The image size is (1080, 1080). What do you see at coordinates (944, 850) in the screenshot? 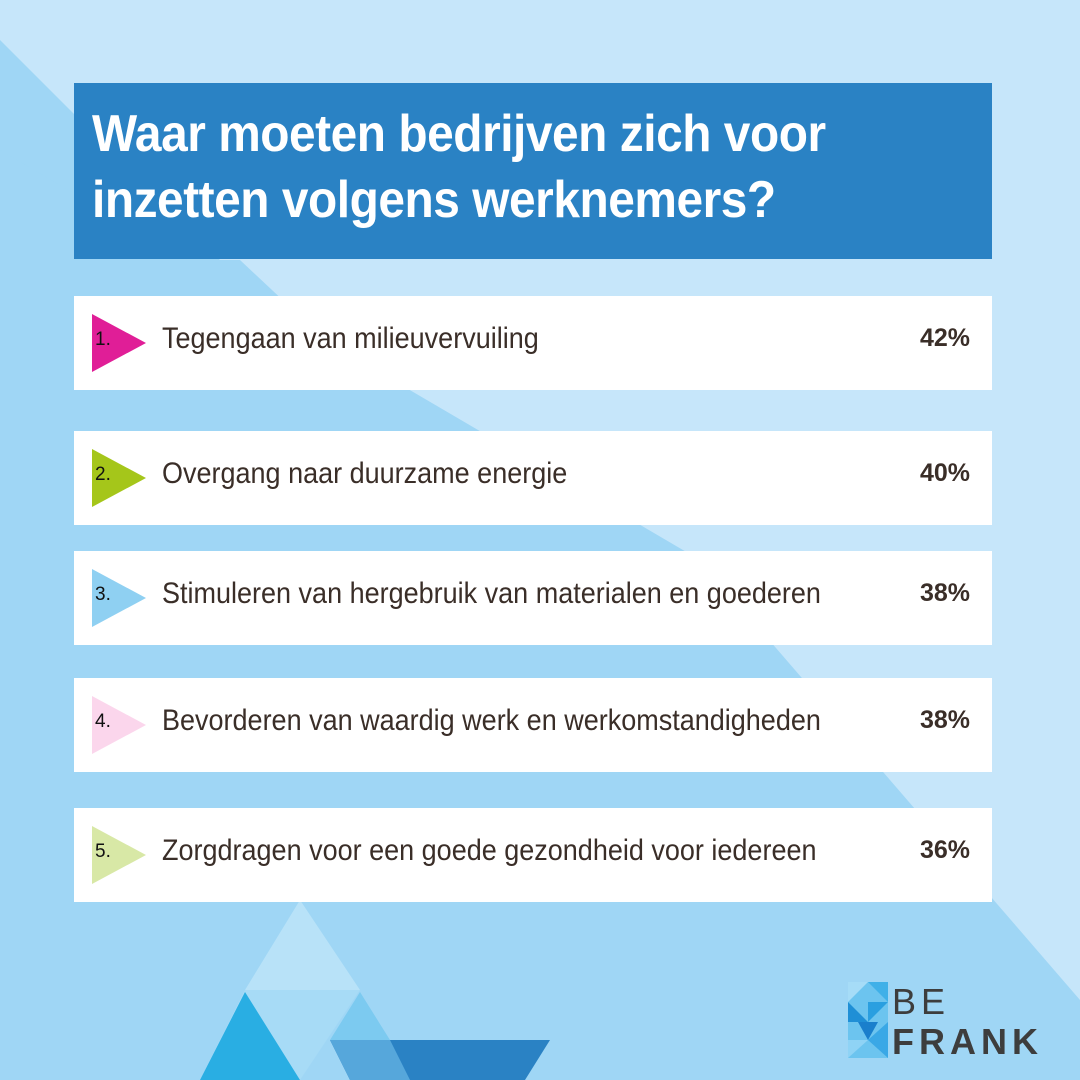
I see `item-percent: 36%` at bounding box center [944, 850].